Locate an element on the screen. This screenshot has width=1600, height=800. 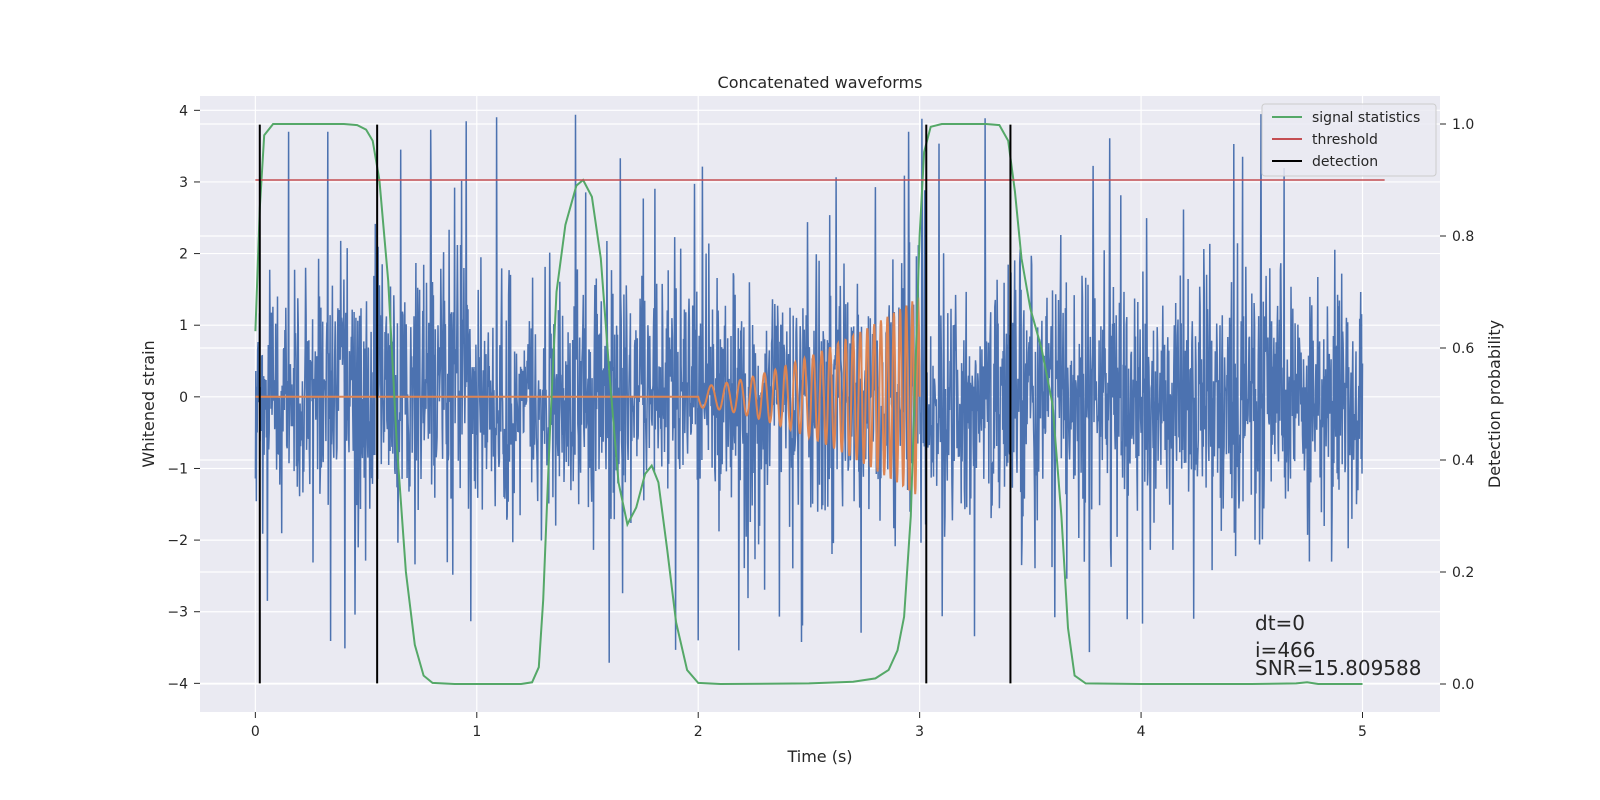
annotation-index: i=466 is located at coordinates (1285, 650).